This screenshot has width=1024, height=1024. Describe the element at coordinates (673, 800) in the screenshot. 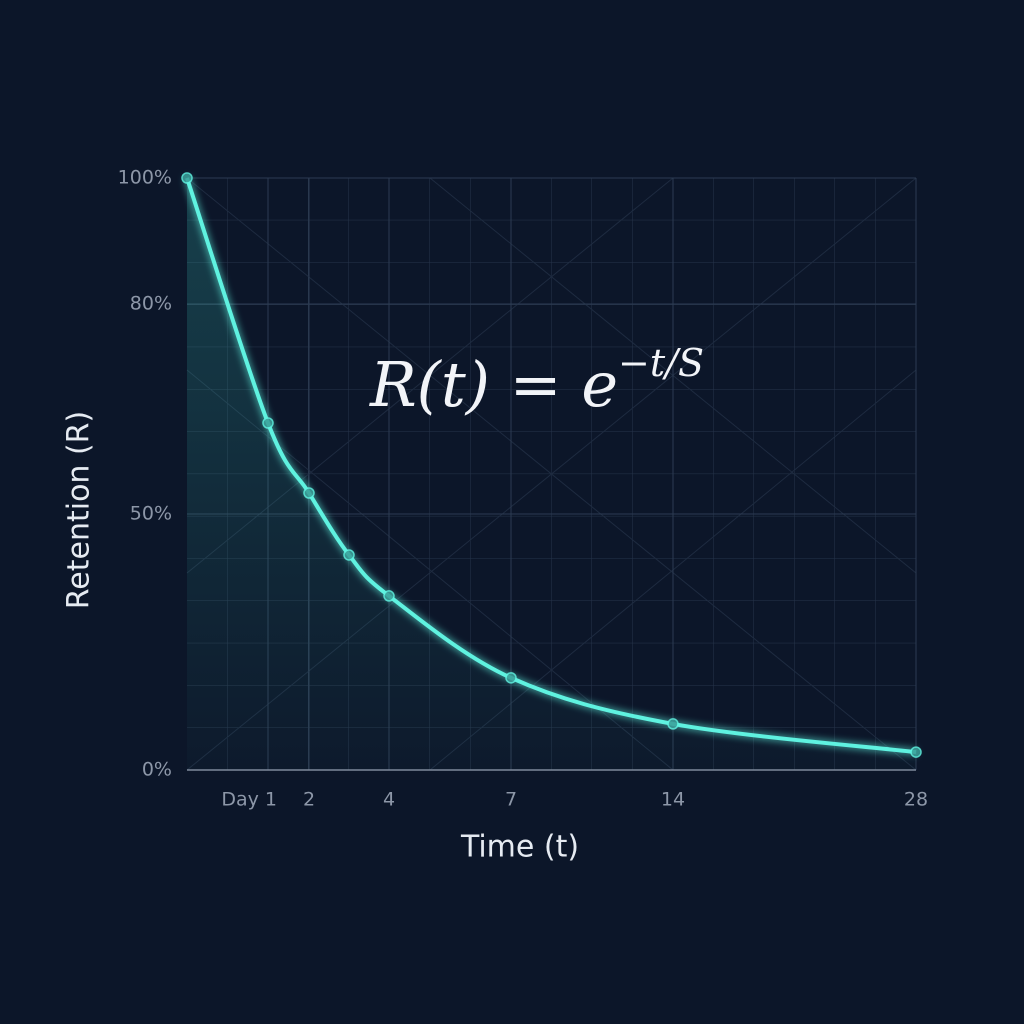

I see `x-tick-label: 14` at that location.